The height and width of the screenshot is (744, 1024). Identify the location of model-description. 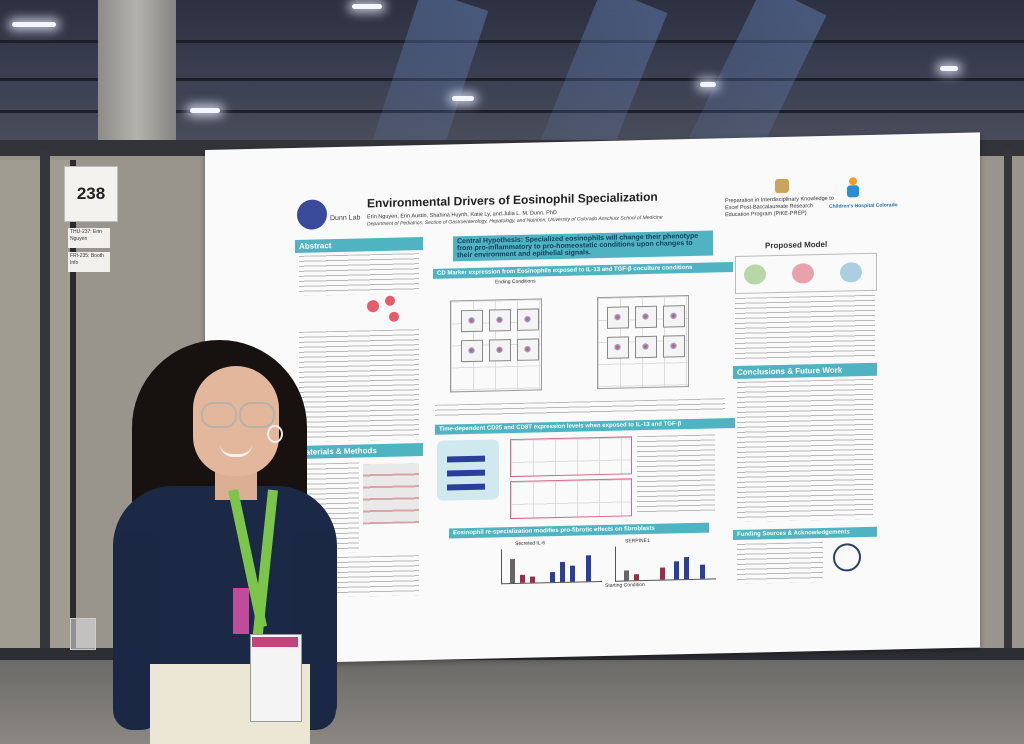
(805, 327).